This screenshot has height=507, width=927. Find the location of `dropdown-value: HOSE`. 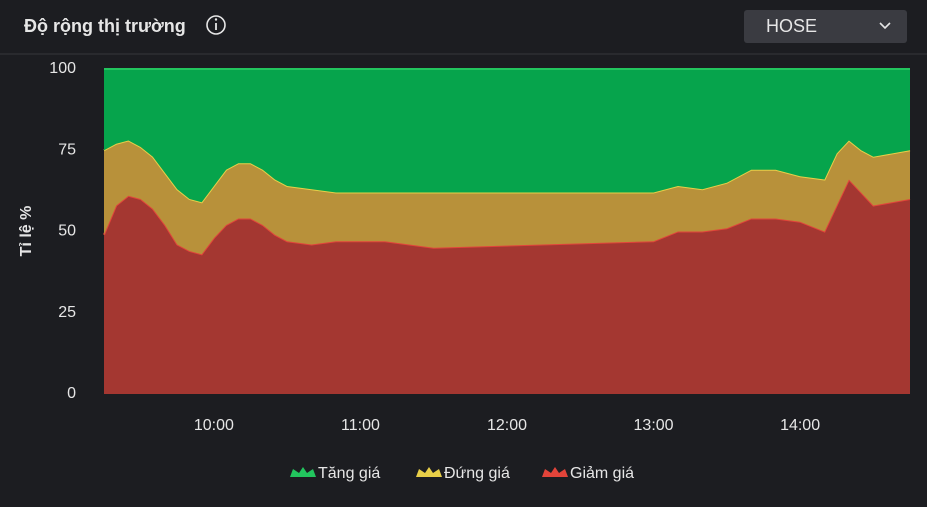

dropdown-value: HOSE is located at coordinates (791, 26).